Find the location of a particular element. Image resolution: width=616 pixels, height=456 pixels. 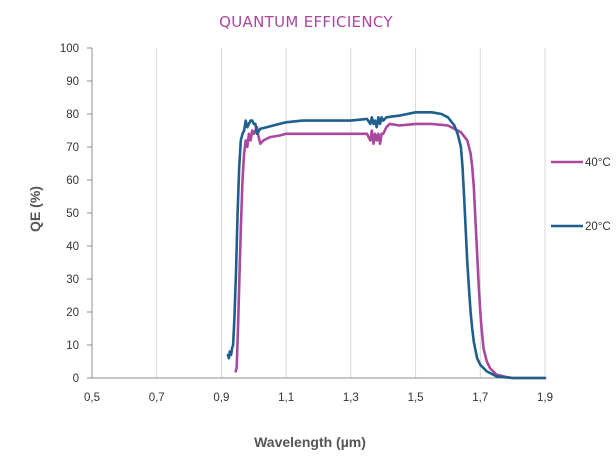

legend-label: 20°C is located at coordinates (598, 227).